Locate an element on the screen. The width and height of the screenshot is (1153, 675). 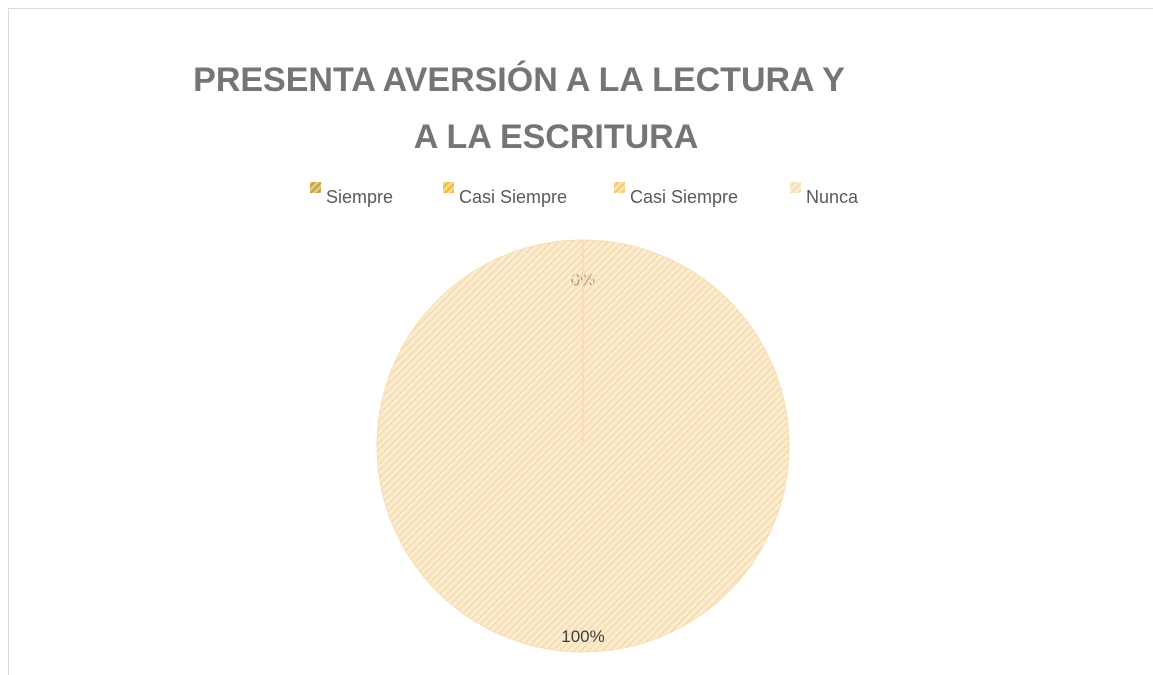
data-label: 100% is located at coordinates (582, 636).